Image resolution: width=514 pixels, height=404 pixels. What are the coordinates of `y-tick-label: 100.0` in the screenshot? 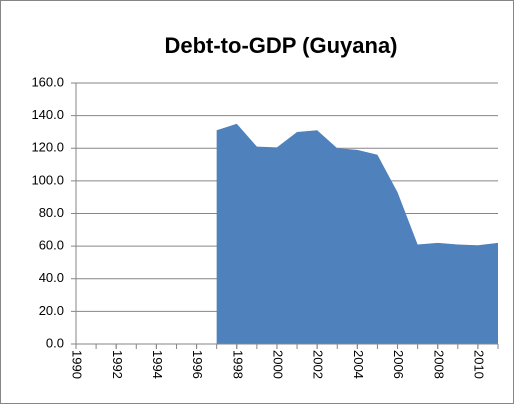 It's located at (47, 179).